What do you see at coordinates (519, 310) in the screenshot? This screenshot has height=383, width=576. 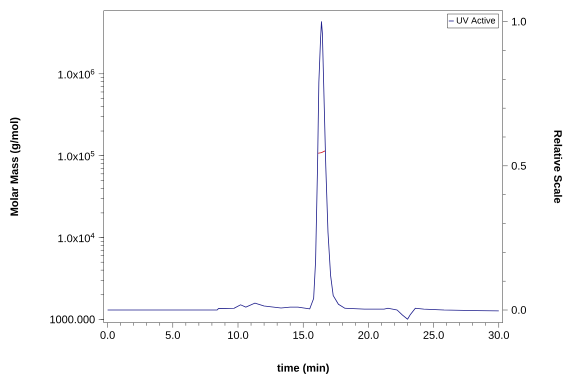 I see `y2-tick-label: 0.0` at bounding box center [519, 310].